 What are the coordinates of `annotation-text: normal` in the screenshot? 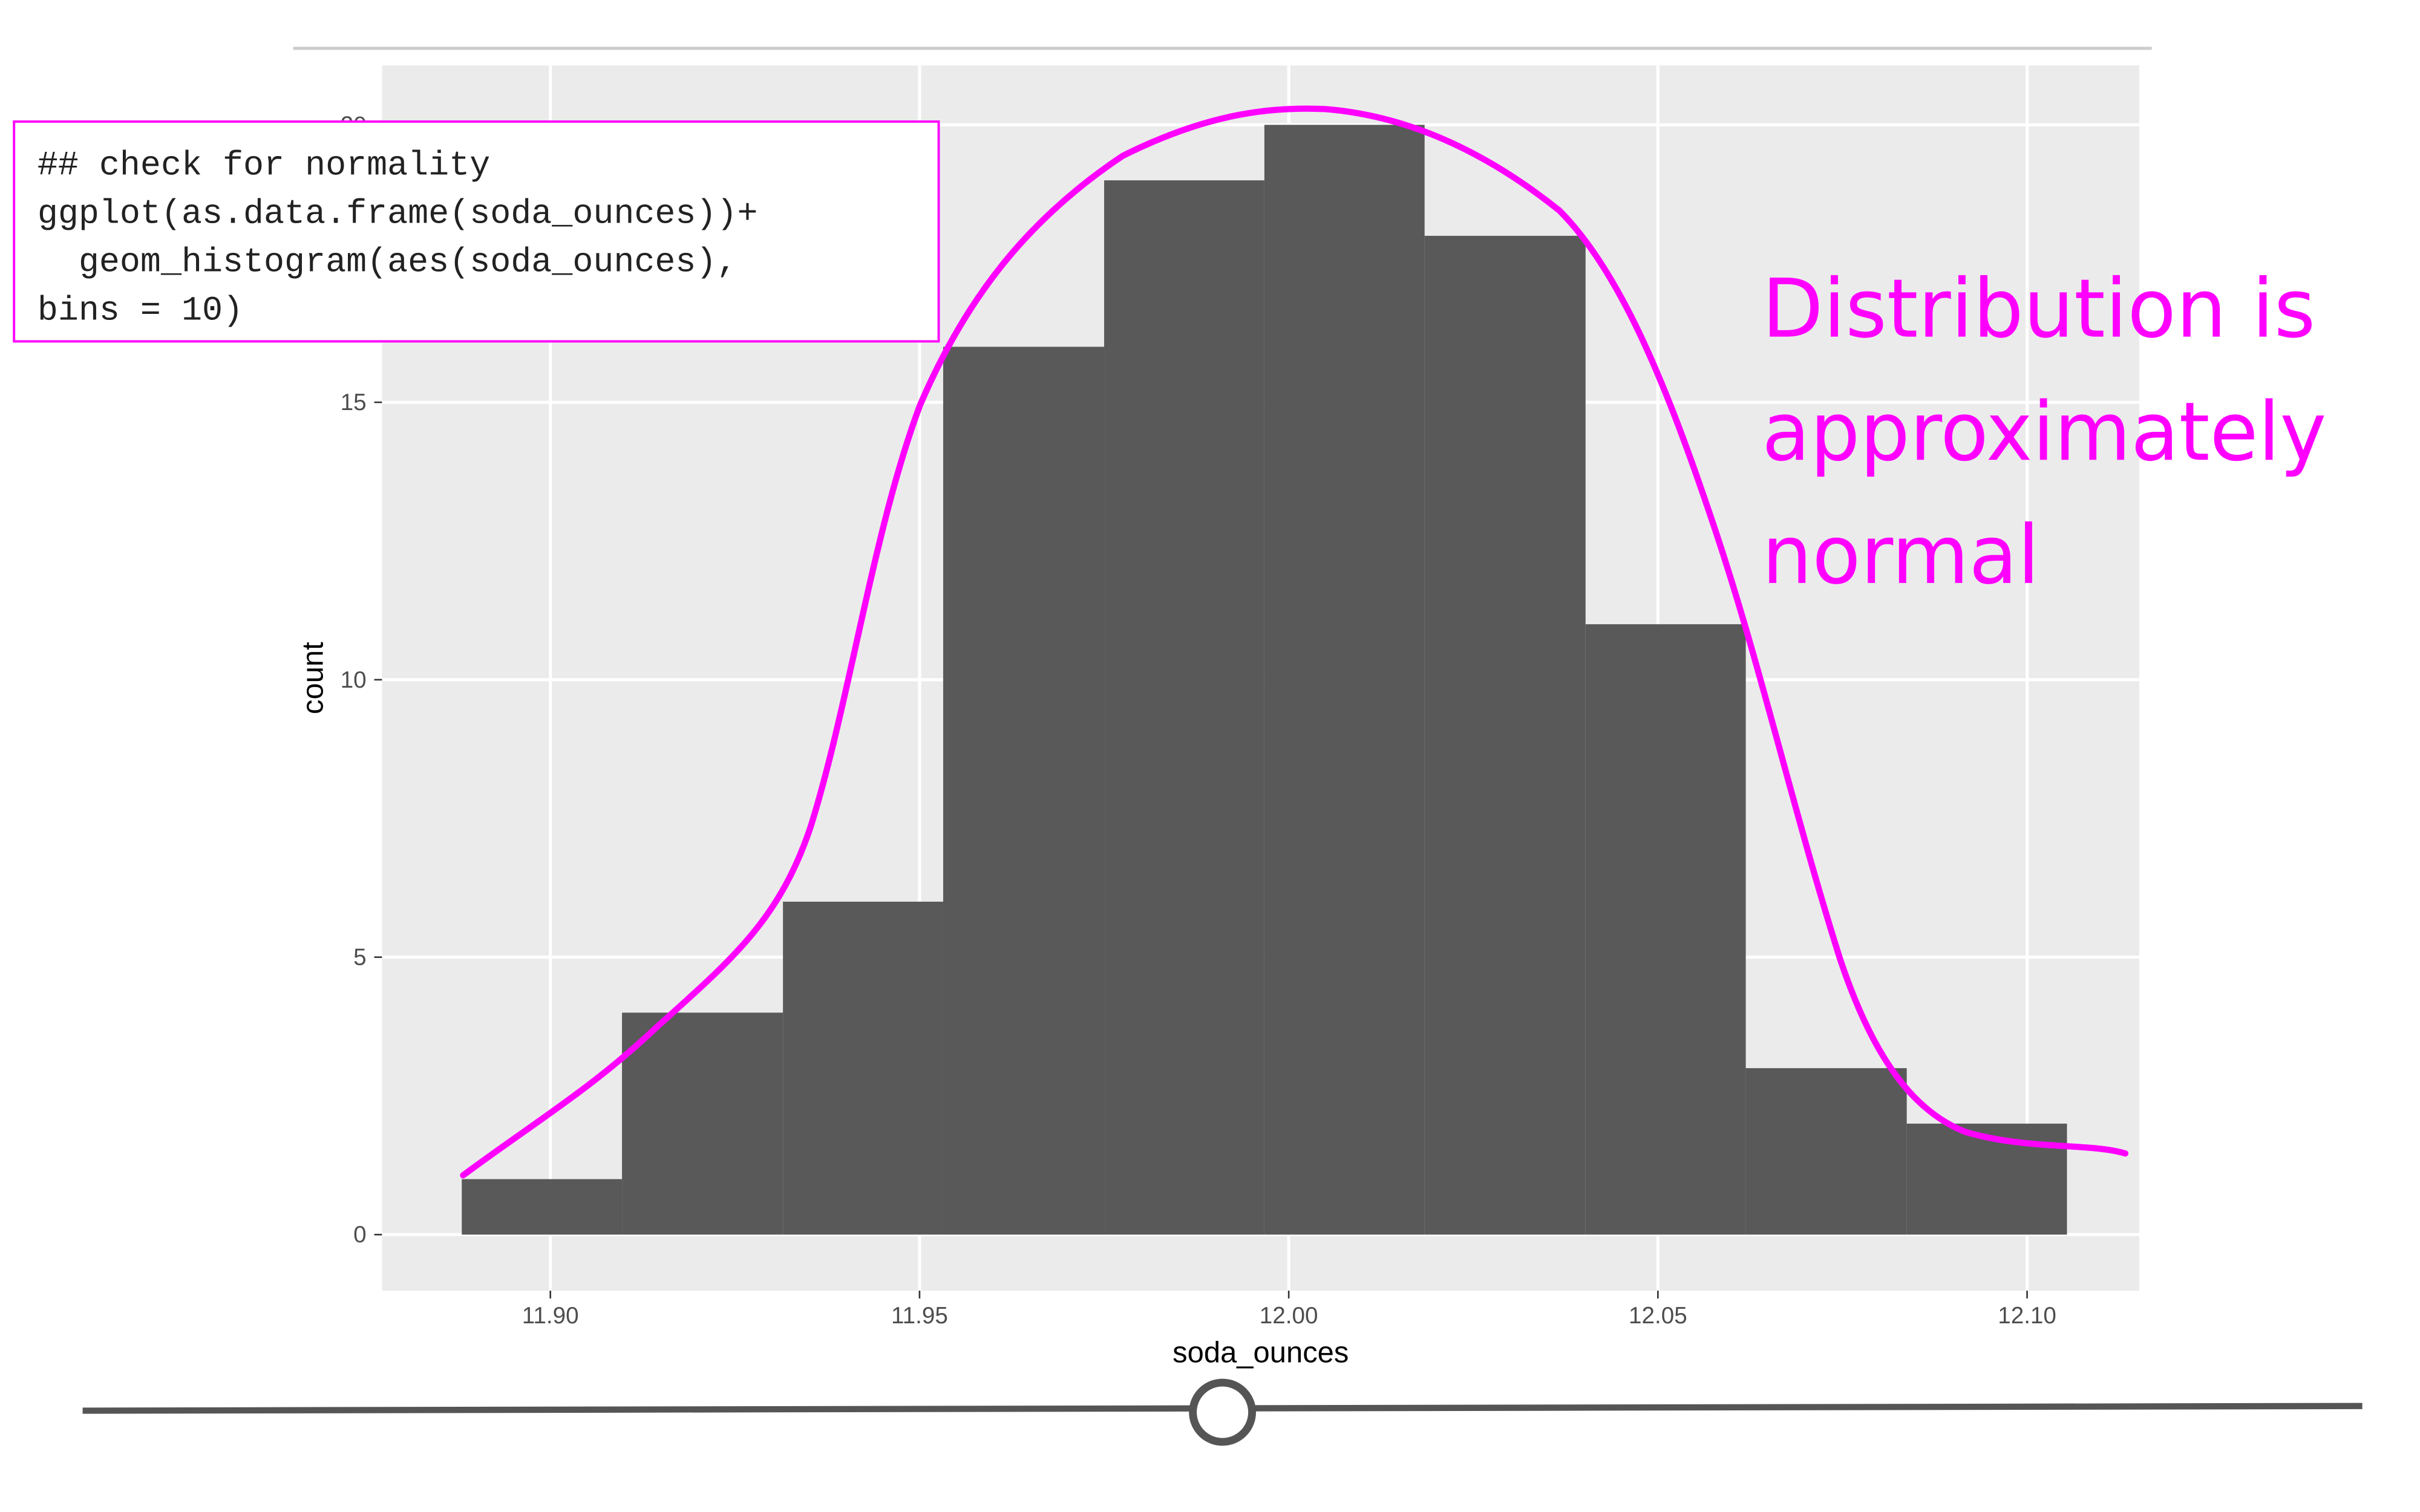 It's located at (1900, 555).